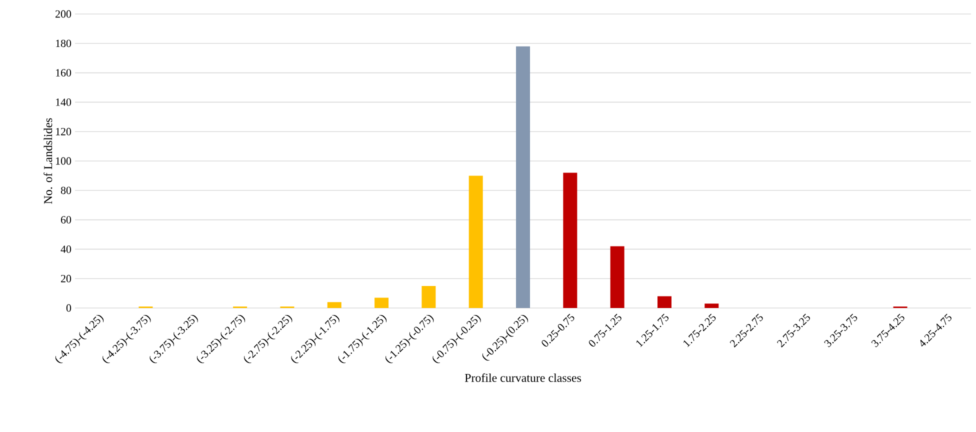  What do you see at coordinates (66, 220) in the screenshot?
I see `y-tick-label: 60` at bounding box center [66, 220].